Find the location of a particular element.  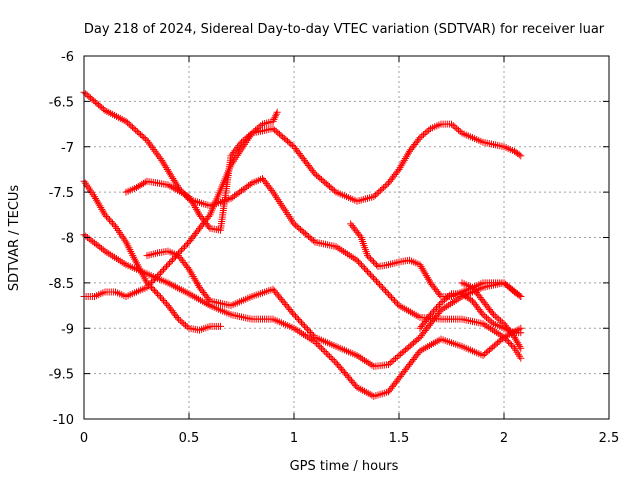

y-tick-label: -9 is located at coordinates (67, 329).